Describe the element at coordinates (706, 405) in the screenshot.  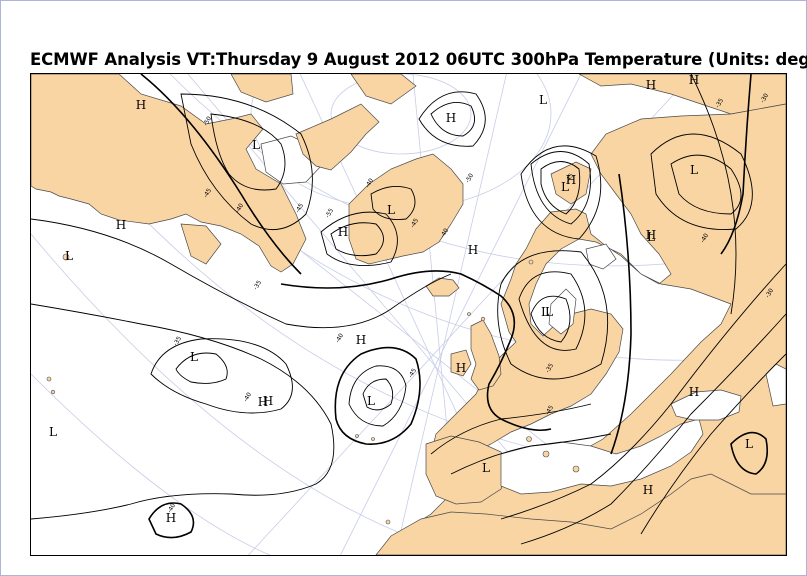
I see `black-sea` at that location.